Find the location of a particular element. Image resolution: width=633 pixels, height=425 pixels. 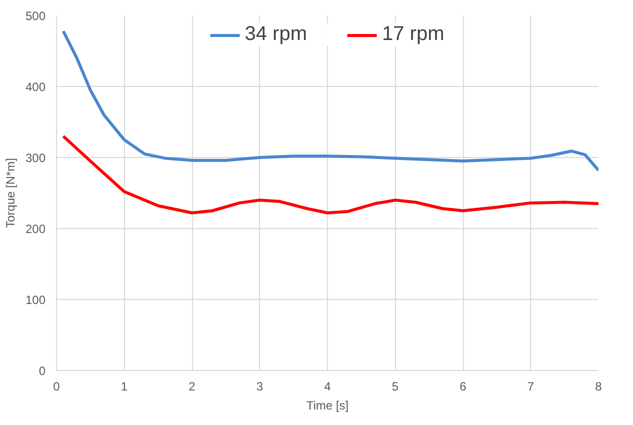

y-tick-label: 0 is located at coordinates (42, 371).